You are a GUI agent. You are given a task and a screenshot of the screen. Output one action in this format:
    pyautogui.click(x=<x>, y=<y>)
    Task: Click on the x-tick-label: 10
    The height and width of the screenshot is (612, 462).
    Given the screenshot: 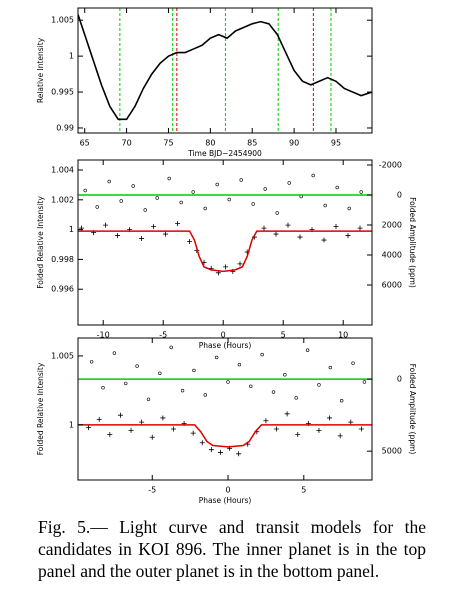 What is the action you would take?
    pyautogui.click(x=343, y=335)
    